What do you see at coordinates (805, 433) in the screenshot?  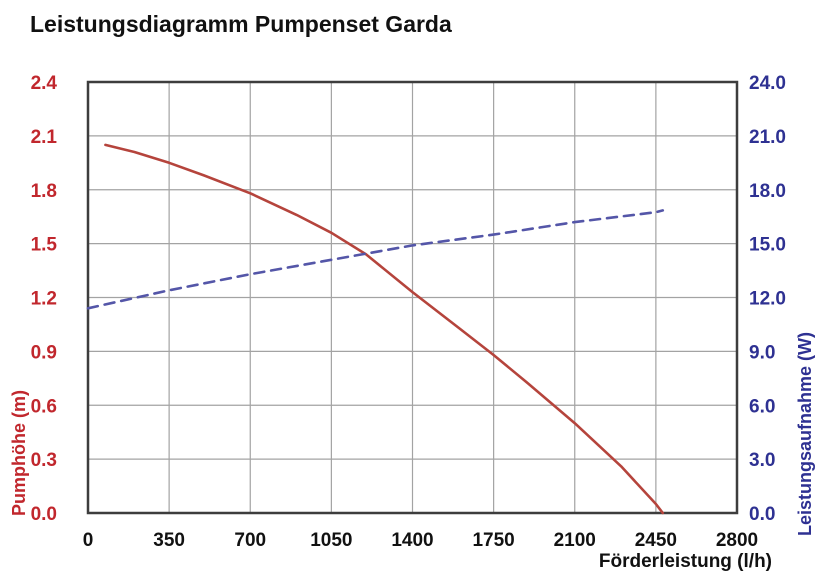 I see `y-axis-right-label: Leistungsaufnahme (W)` at bounding box center [805, 433].